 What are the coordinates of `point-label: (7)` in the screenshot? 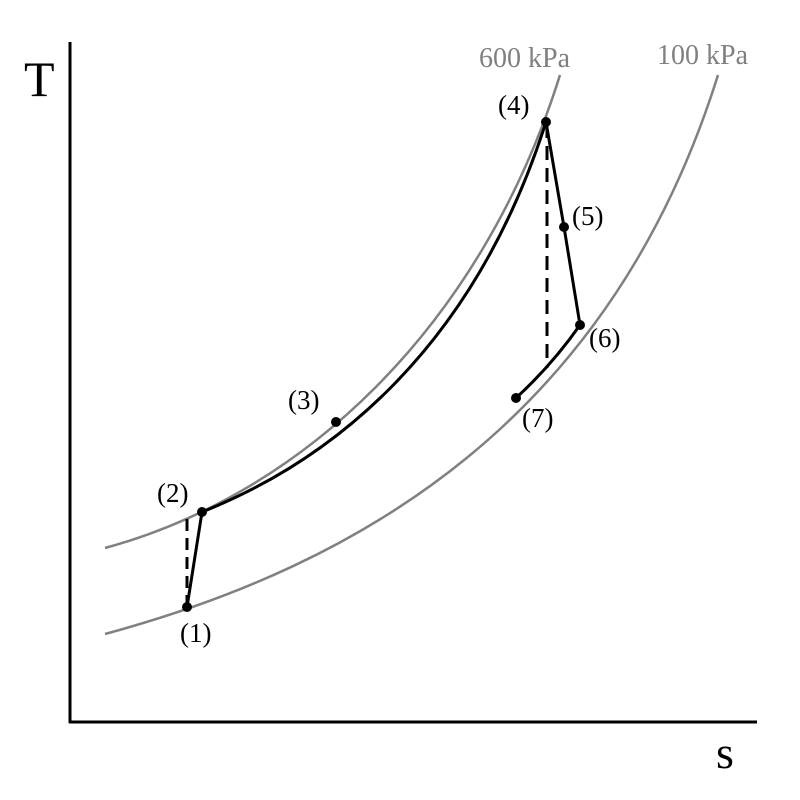 It's located at (537, 418).